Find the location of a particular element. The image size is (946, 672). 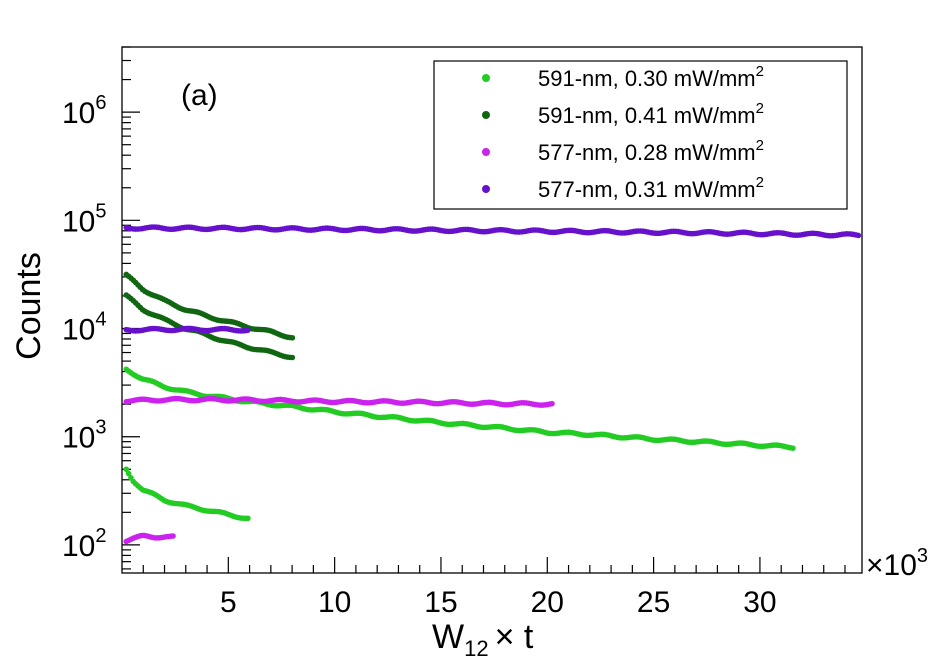

legend-box is located at coordinates (640, 135).